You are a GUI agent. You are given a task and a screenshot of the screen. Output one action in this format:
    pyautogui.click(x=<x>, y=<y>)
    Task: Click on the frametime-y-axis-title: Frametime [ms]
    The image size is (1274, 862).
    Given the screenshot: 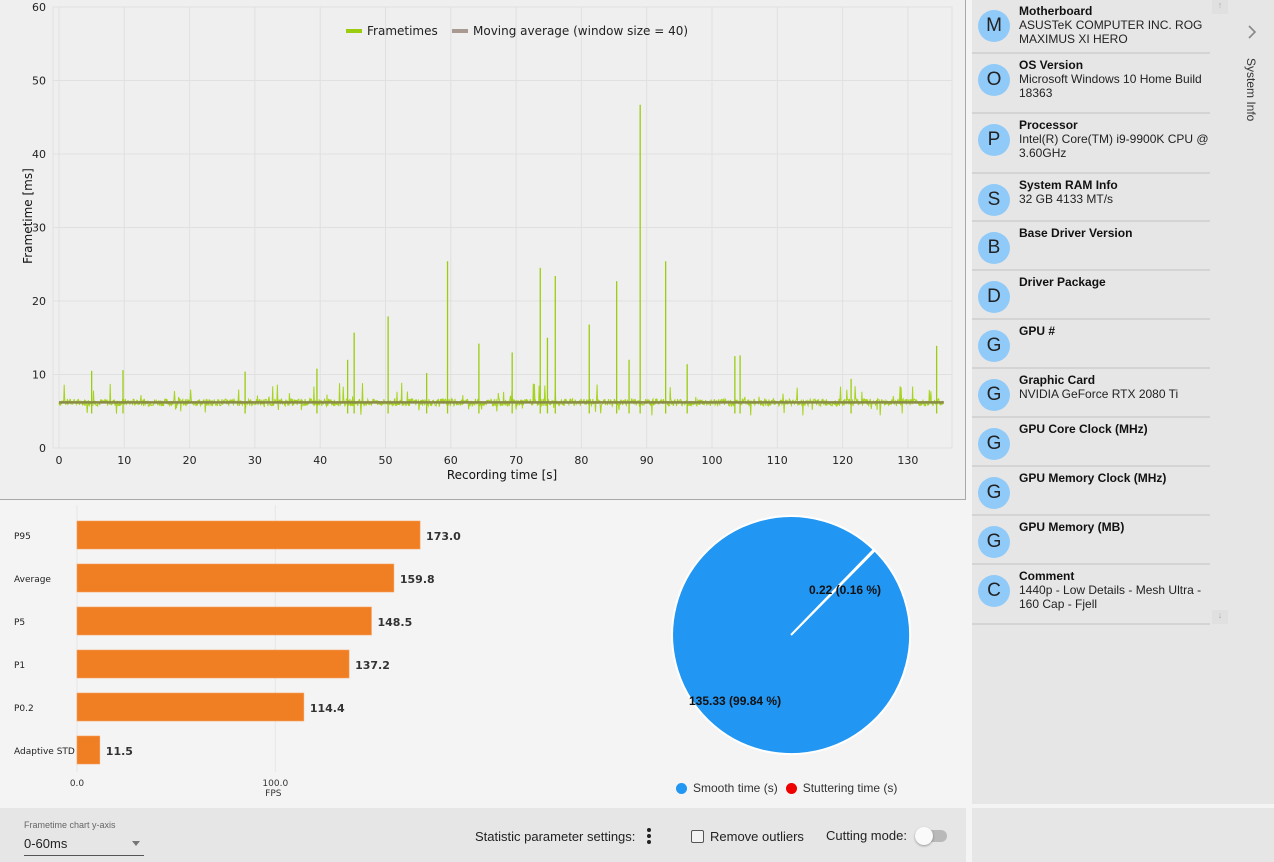 What is the action you would take?
    pyautogui.click(x=28, y=216)
    